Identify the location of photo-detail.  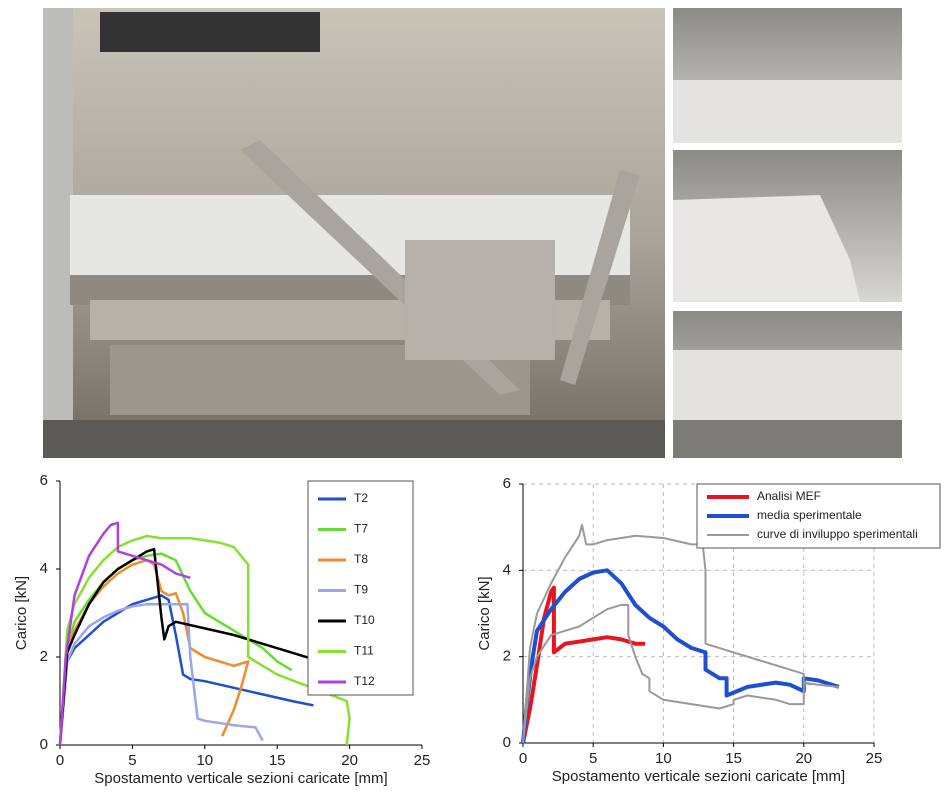
(787, 233).